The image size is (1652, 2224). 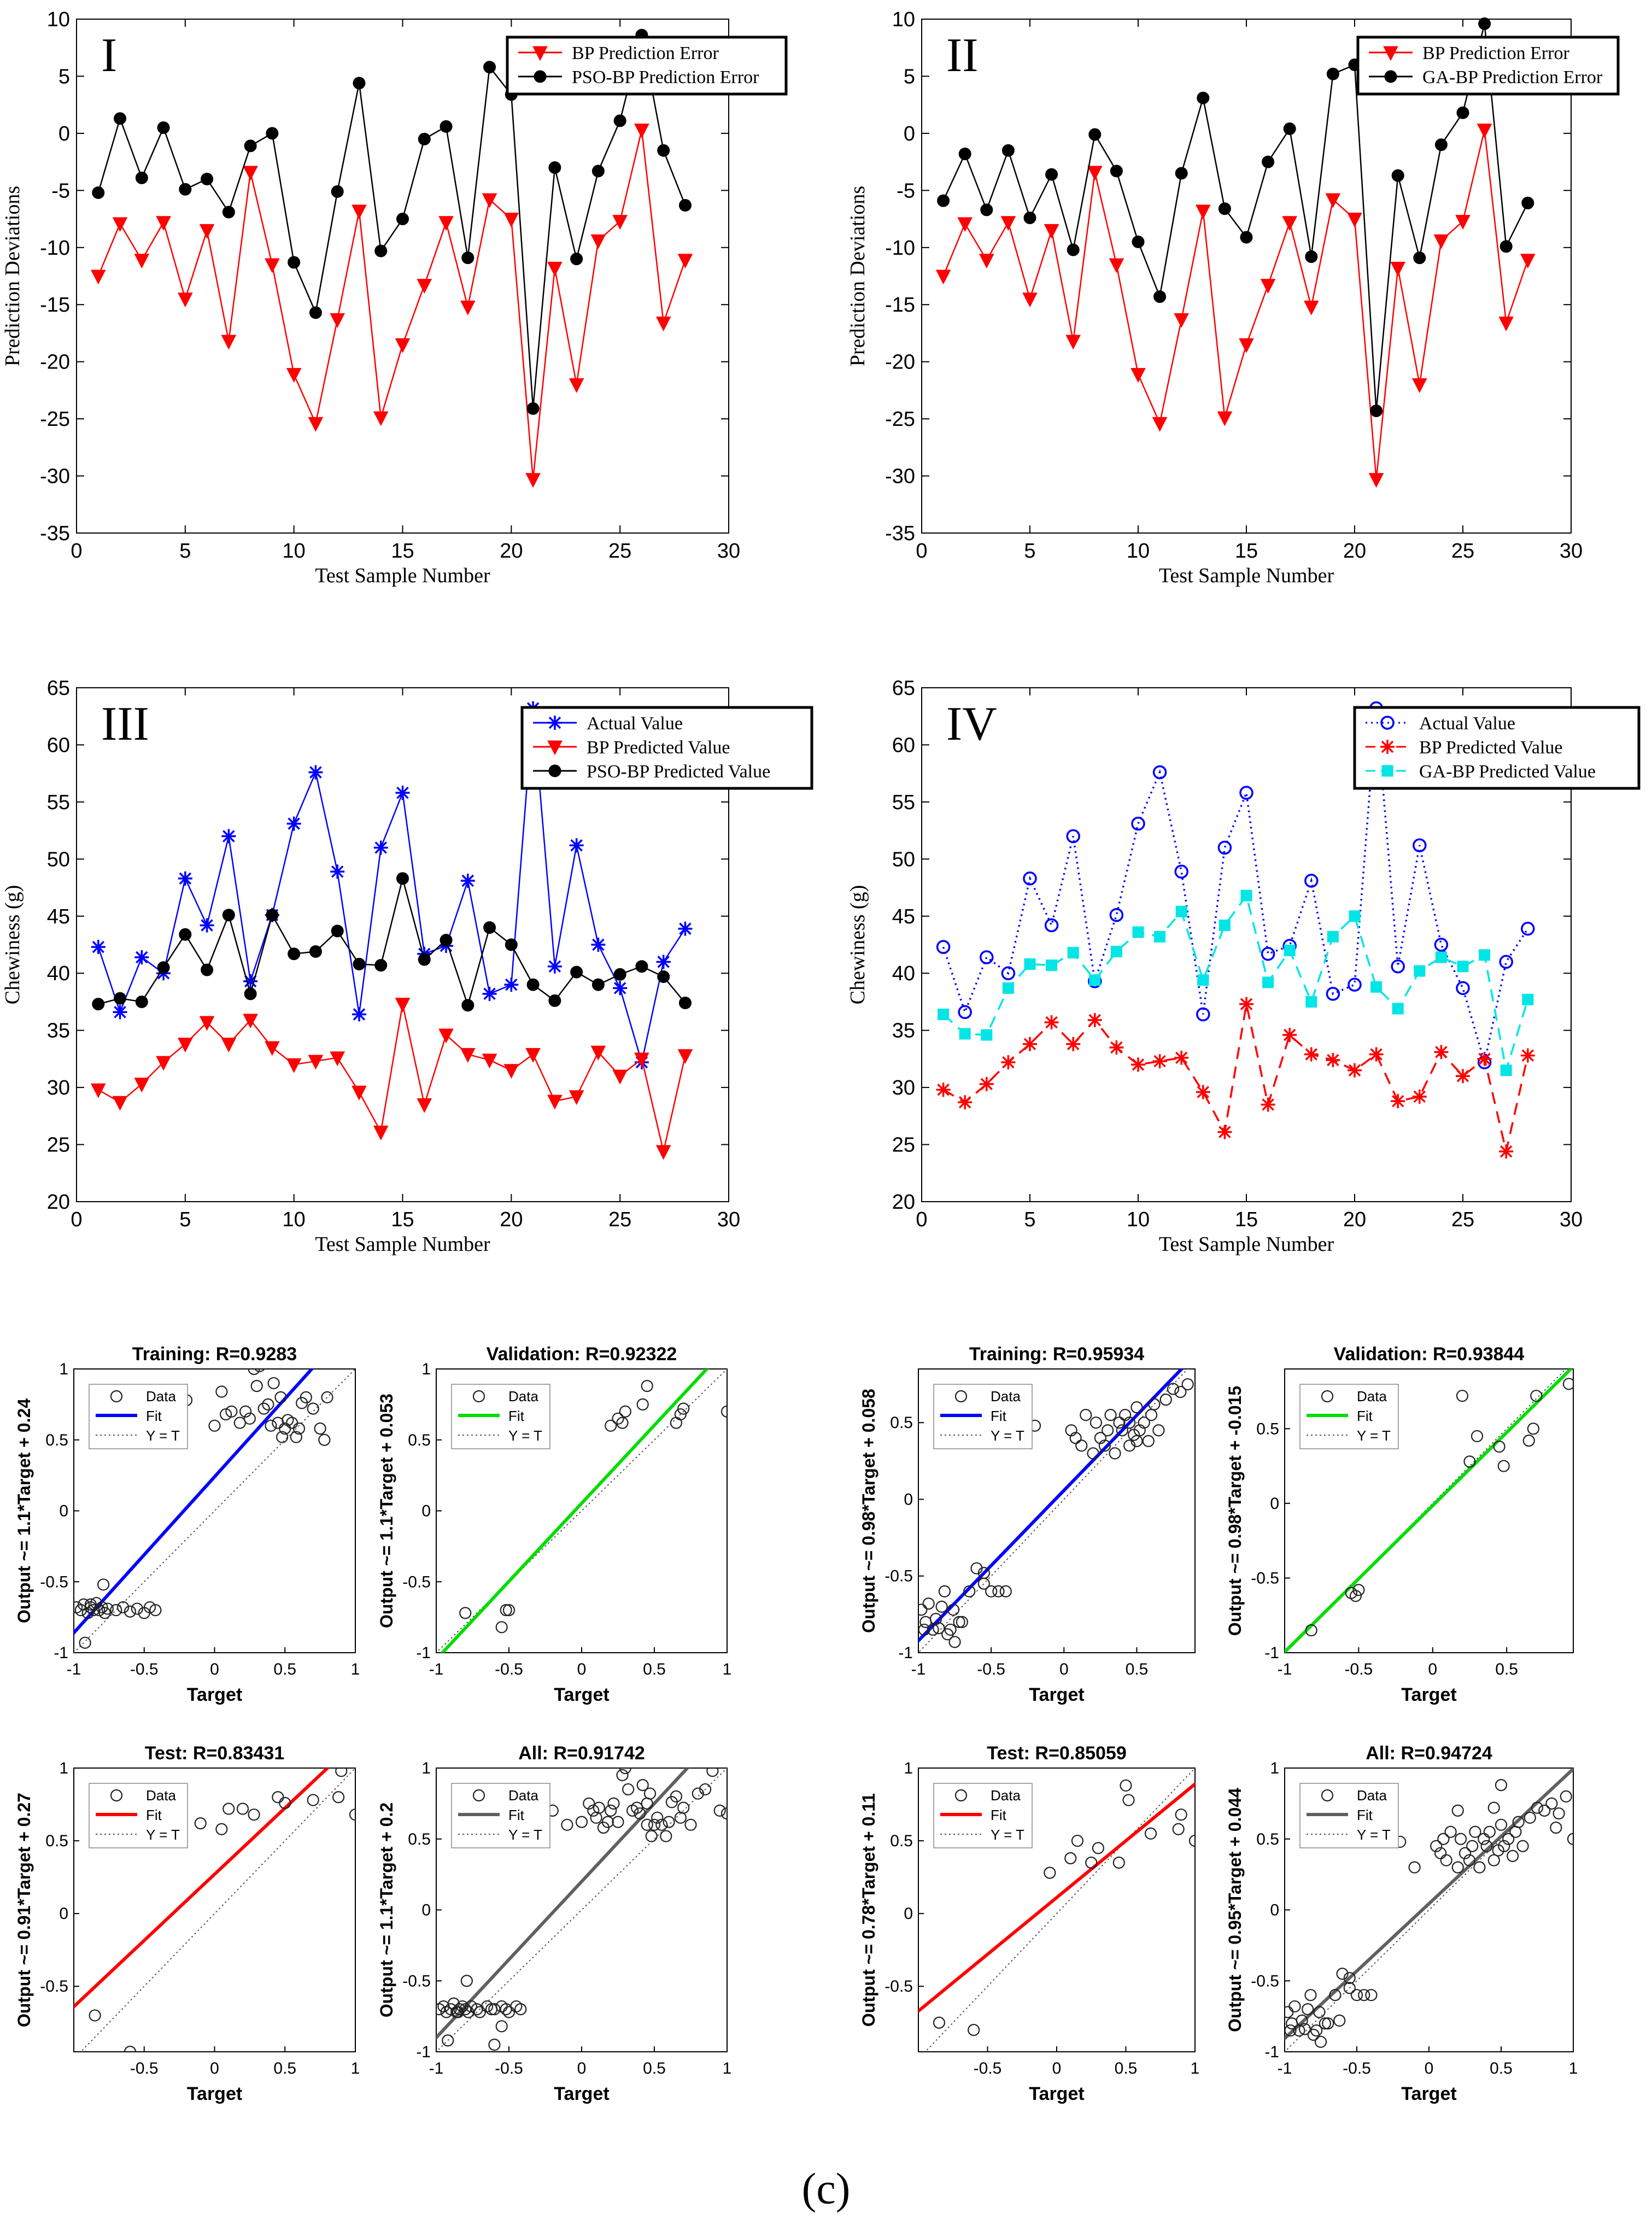 What do you see at coordinates (1272, 1653) in the screenshot?
I see `y-tick-label: -1` at bounding box center [1272, 1653].